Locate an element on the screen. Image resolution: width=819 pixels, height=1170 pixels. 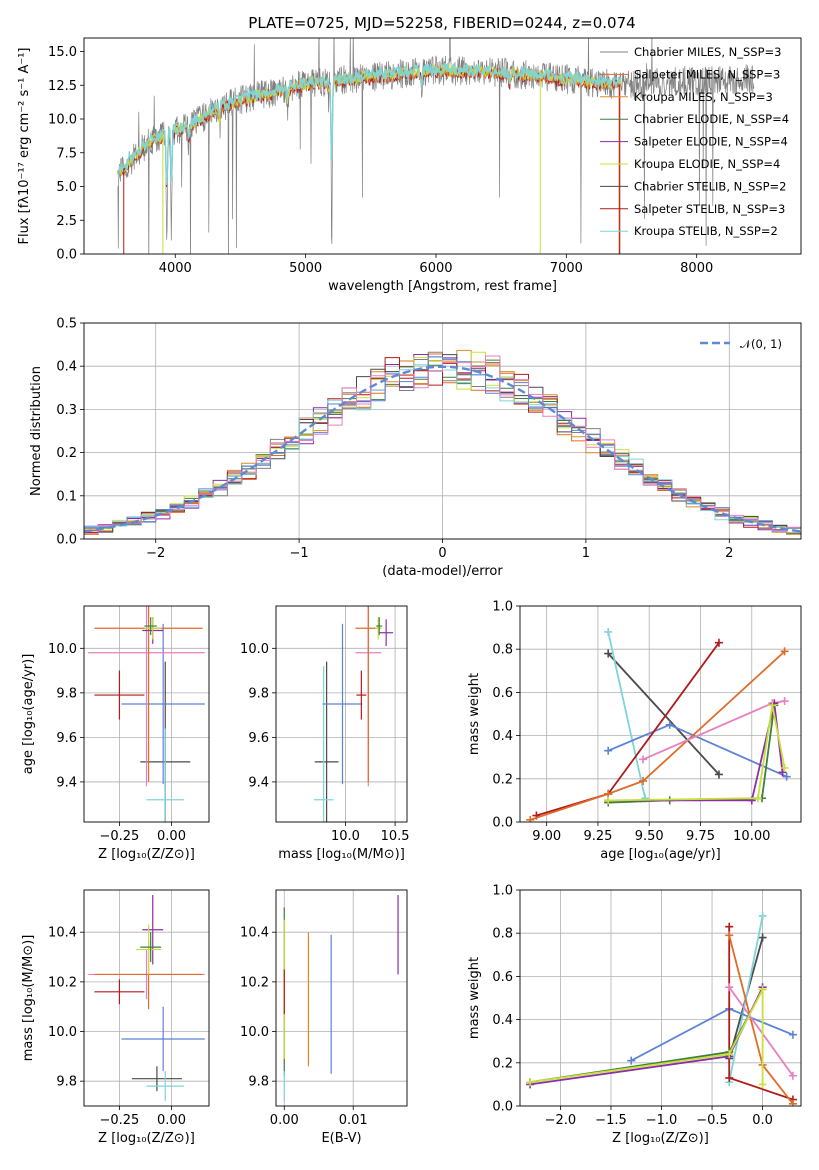
x-tick-label: 2 is located at coordinates (729, 553).